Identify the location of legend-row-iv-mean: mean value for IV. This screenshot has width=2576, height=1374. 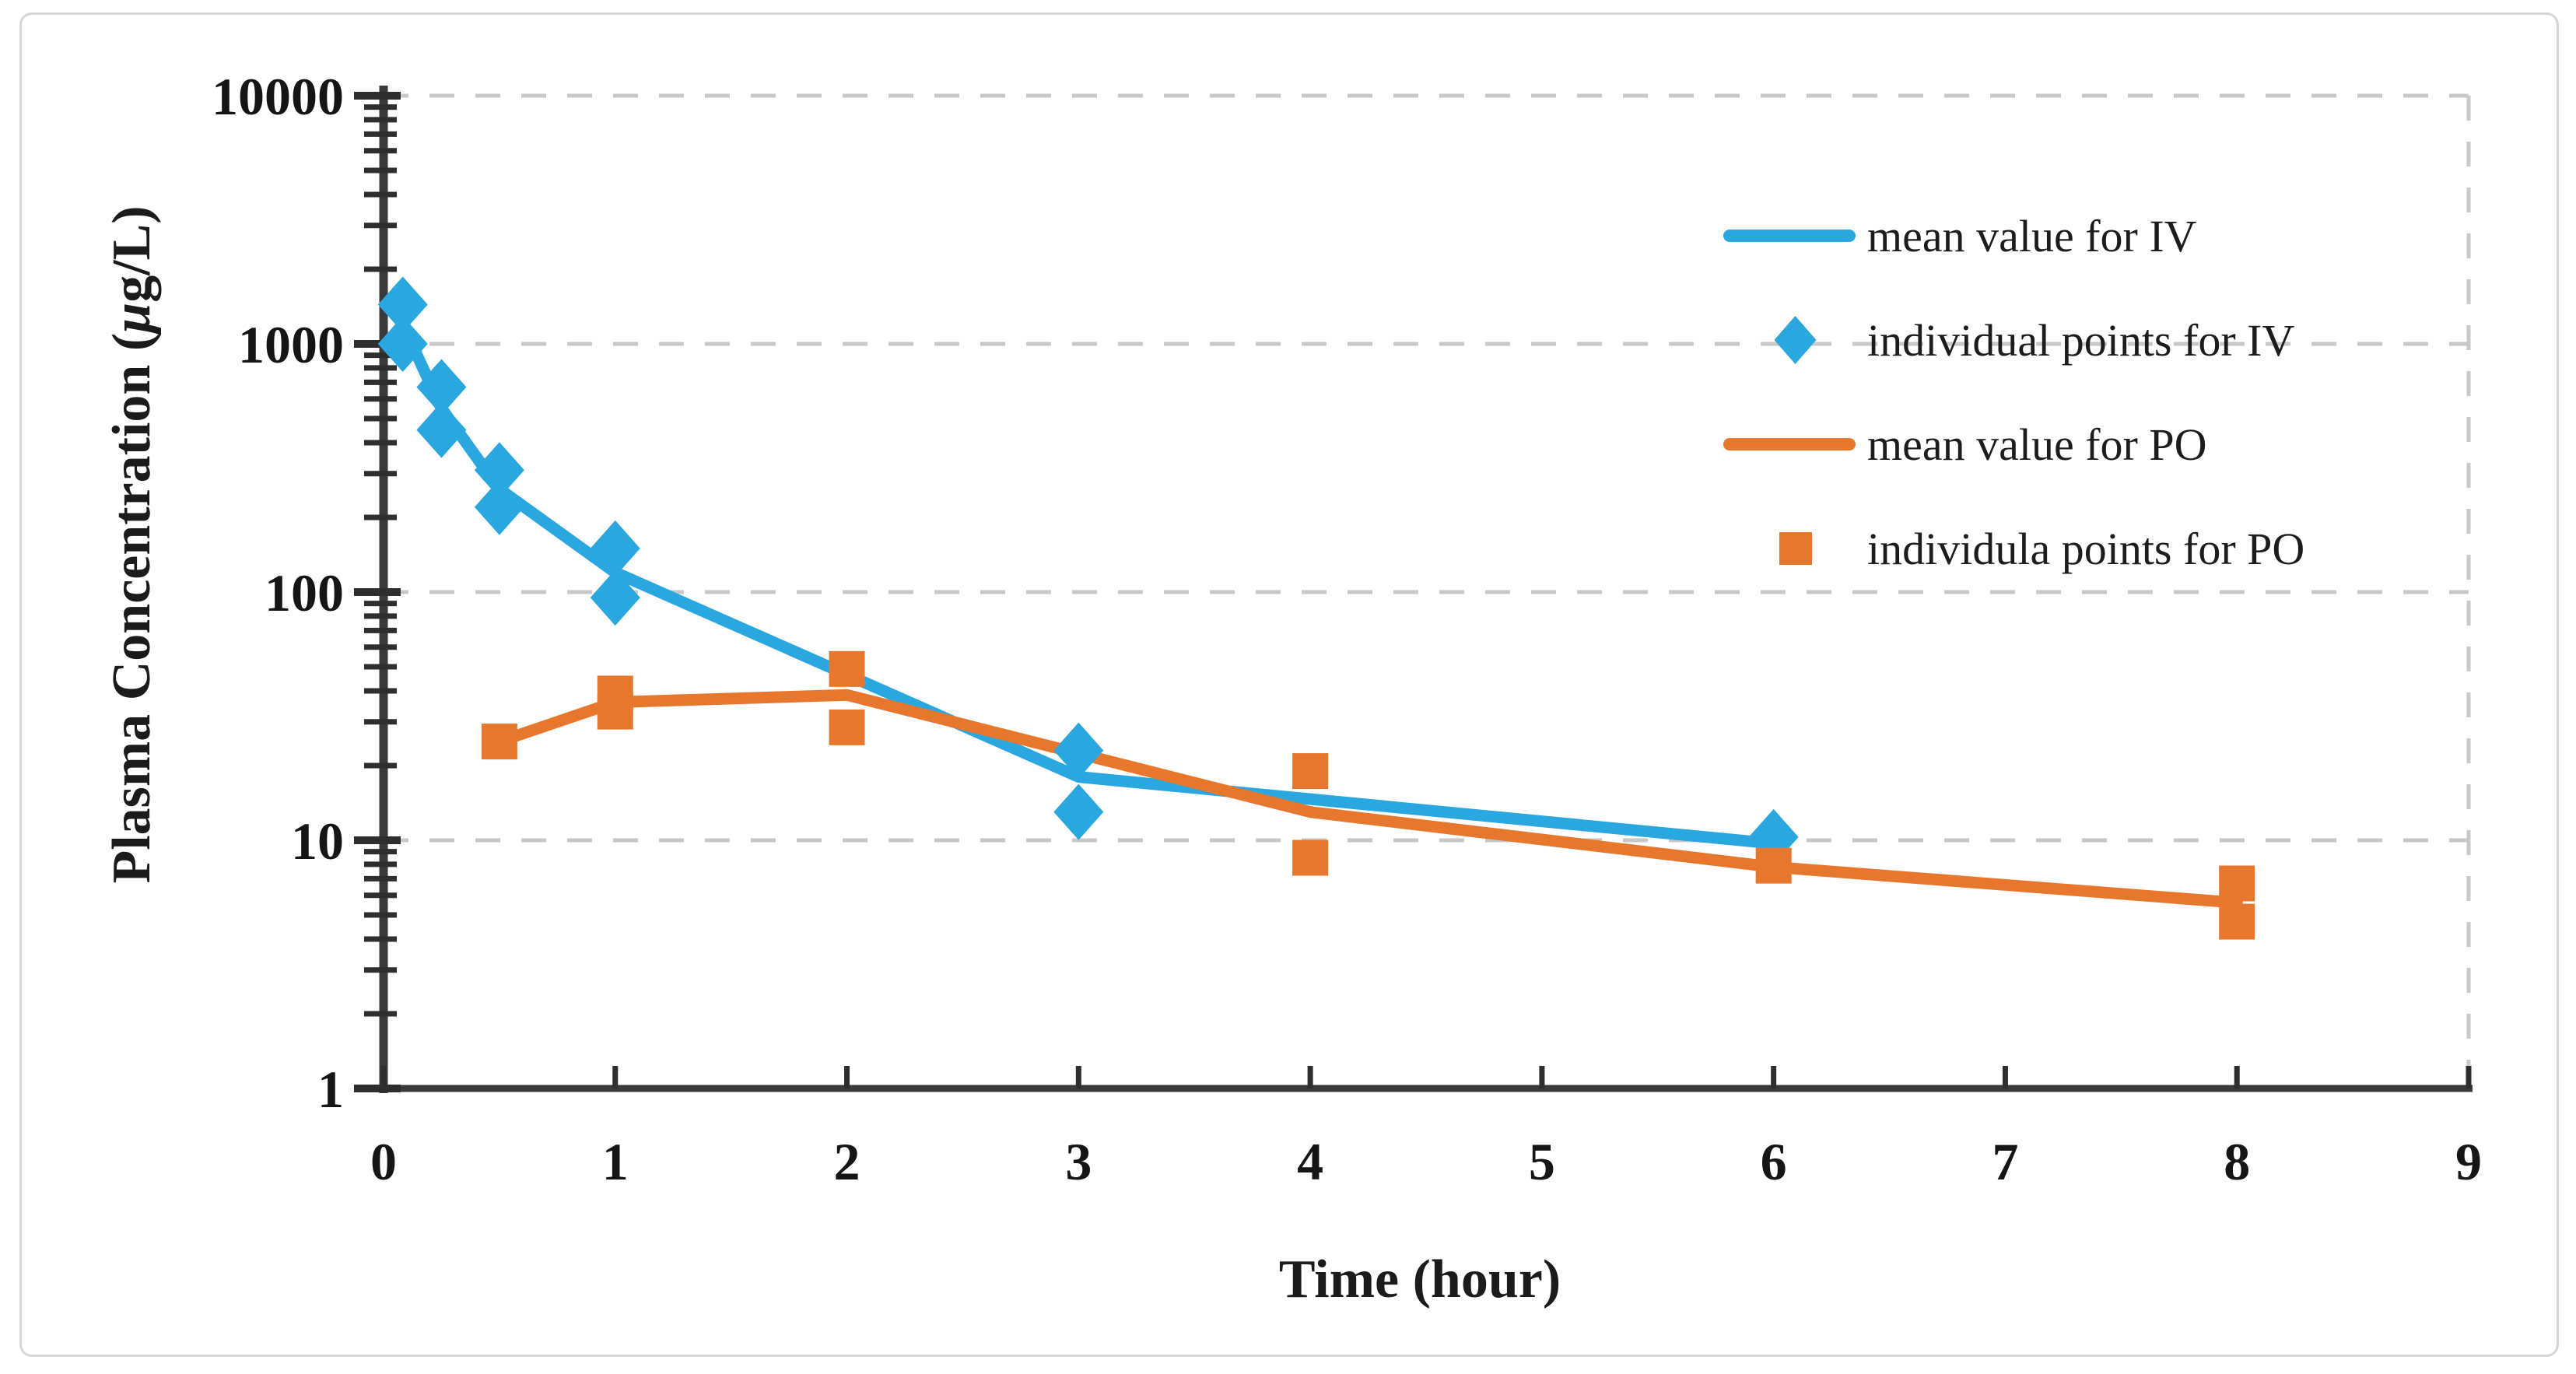
(2013, 236).